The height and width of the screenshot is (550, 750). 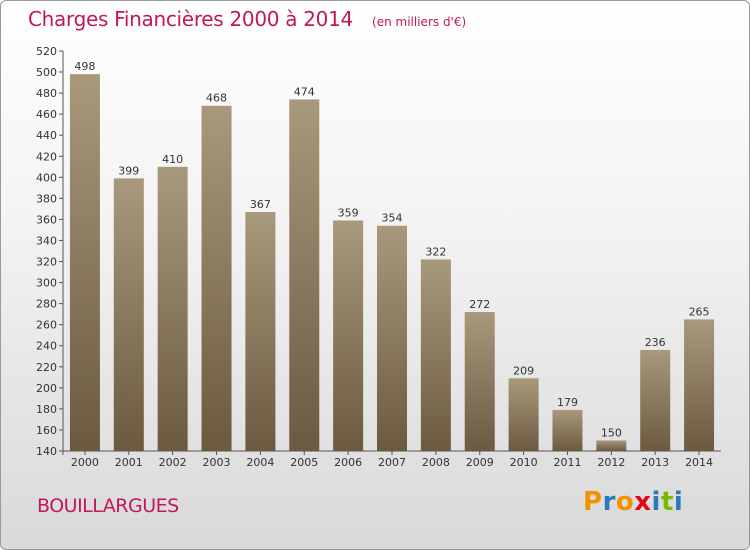 What do you see at coordinates (643, 502) in the screenshot?
I see `logo-letter: x` at bounding box center [643, 502].